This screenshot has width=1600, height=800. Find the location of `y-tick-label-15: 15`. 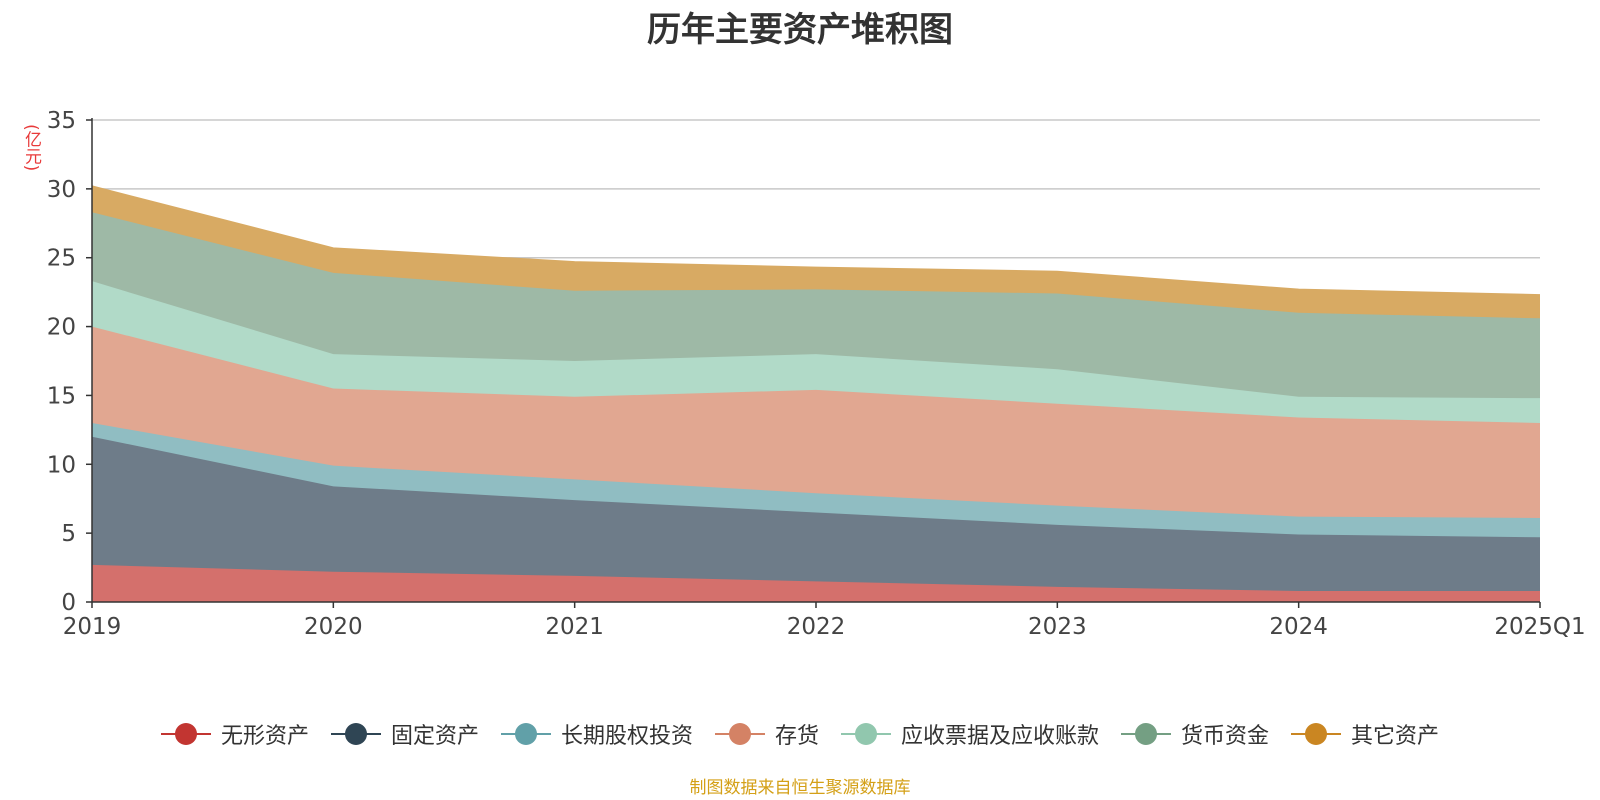

y-tick-label-15: 15 is located at coordinates (61, 396).